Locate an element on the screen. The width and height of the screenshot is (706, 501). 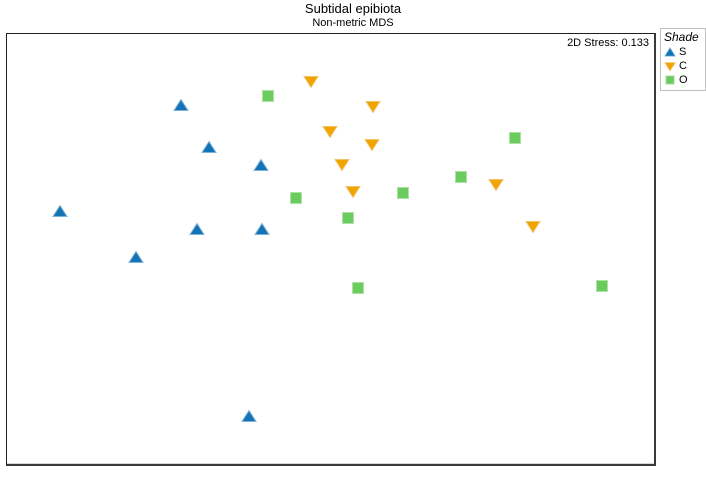
legend-label-c: C is located at coordinates (683, 66).